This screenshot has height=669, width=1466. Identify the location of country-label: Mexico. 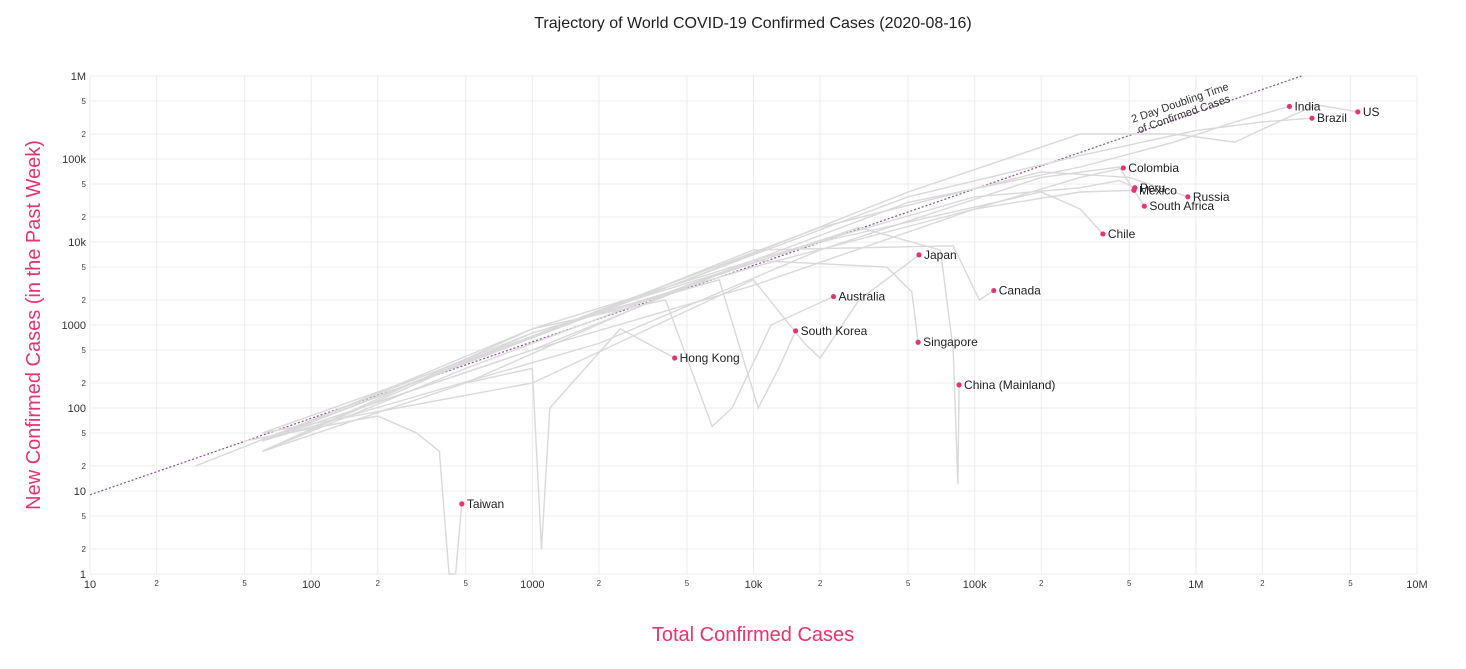
(1158, 190).